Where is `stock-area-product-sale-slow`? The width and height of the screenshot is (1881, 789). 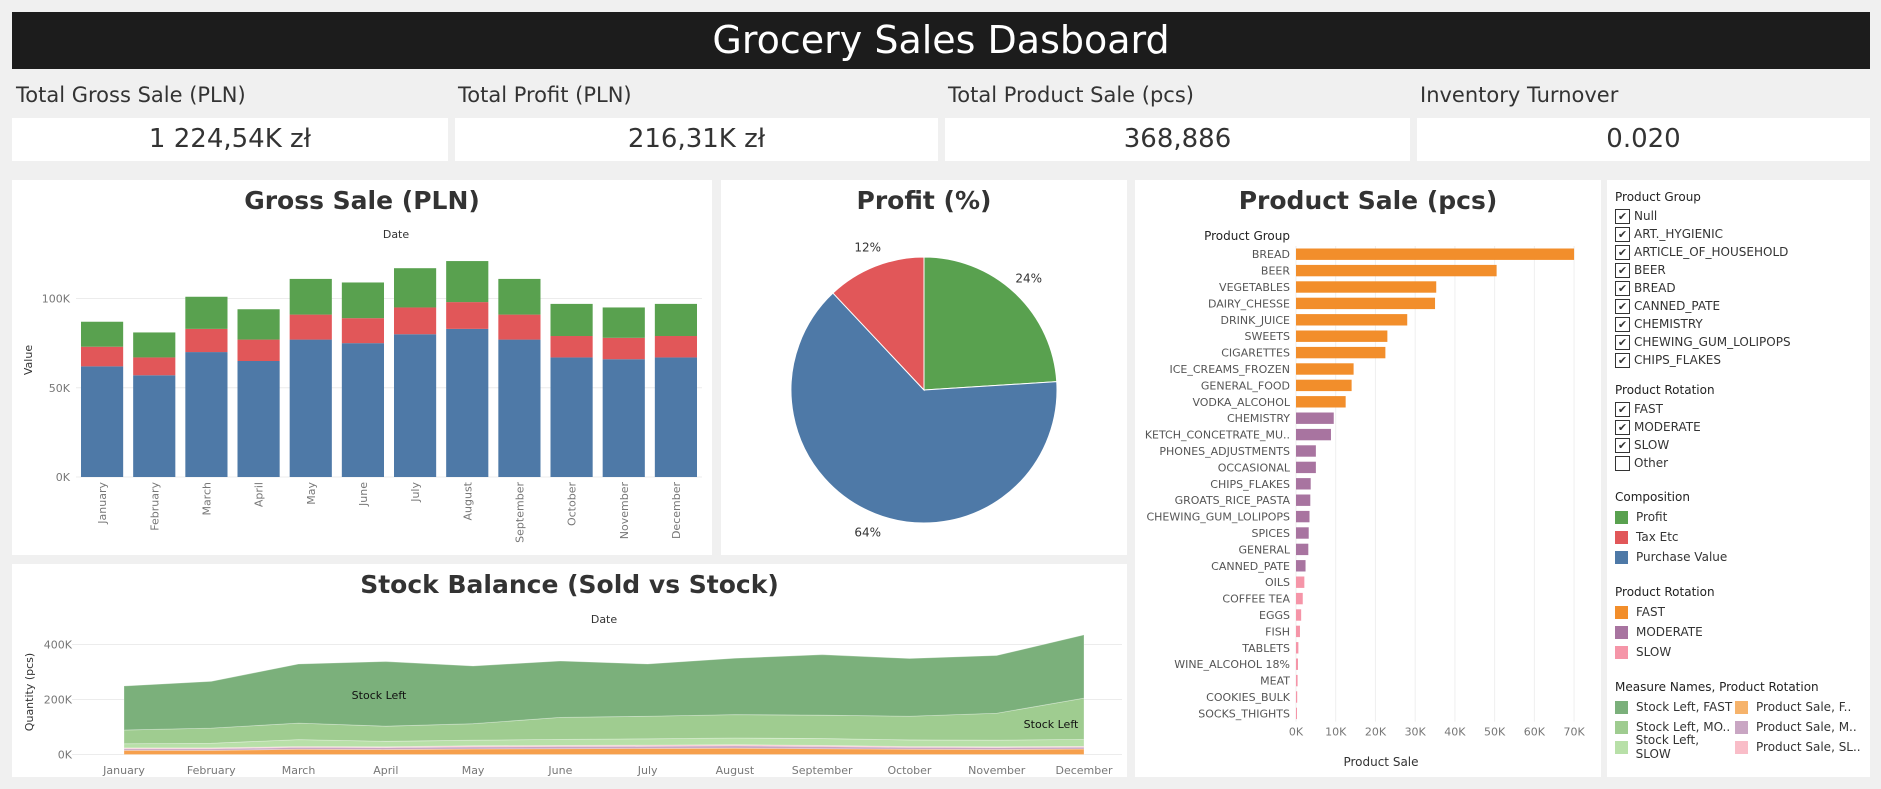
stock-area-product-sale-slow is located at coordinates (604, 747).